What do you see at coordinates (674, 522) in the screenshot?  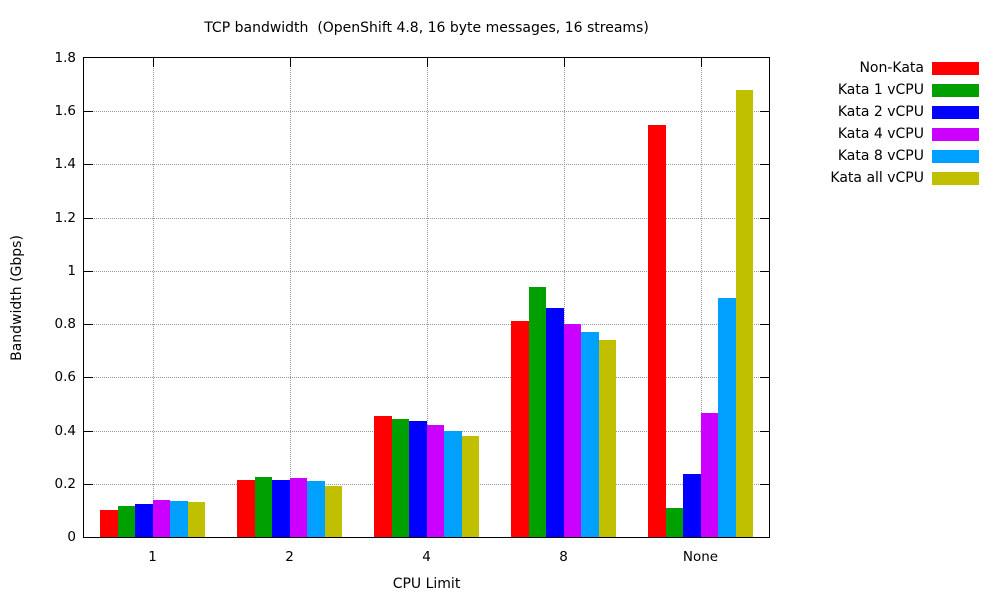 I see `bar-kata-1-vcpu-cat-None` at bounding box center [674, 522].